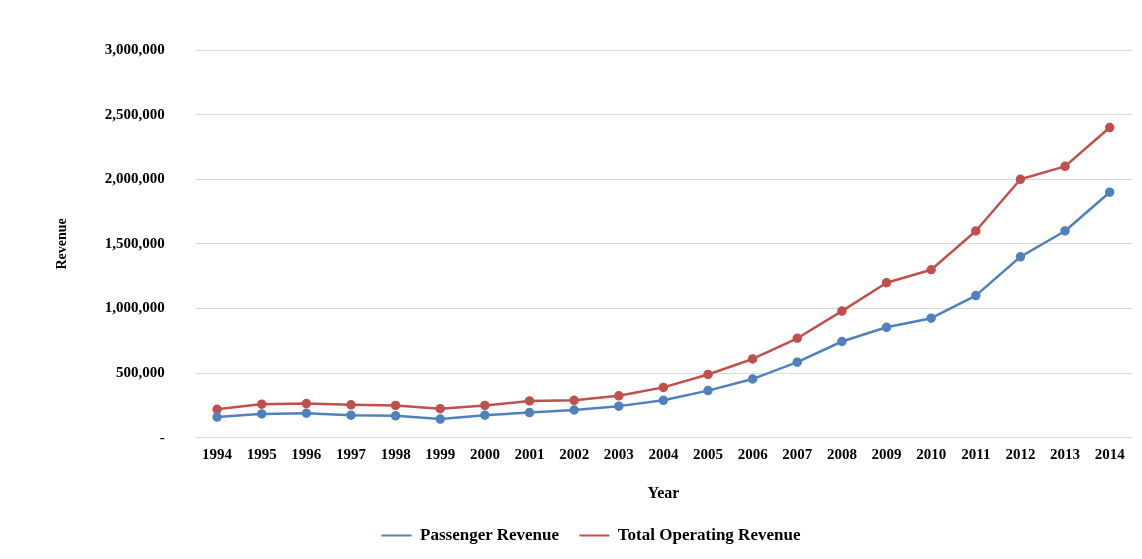 Image resolution: width=1142 pixels, height=559 pixels. Describe the element at coordinates (62, 244) in the screenshot. I see `y-axis-title: Revenue` at that location.